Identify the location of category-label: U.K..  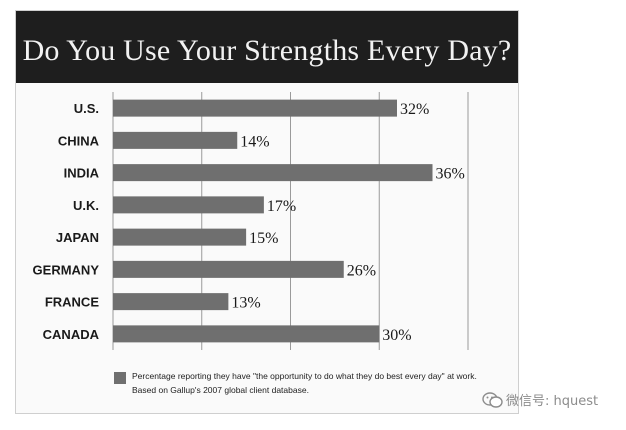
(86, 205).